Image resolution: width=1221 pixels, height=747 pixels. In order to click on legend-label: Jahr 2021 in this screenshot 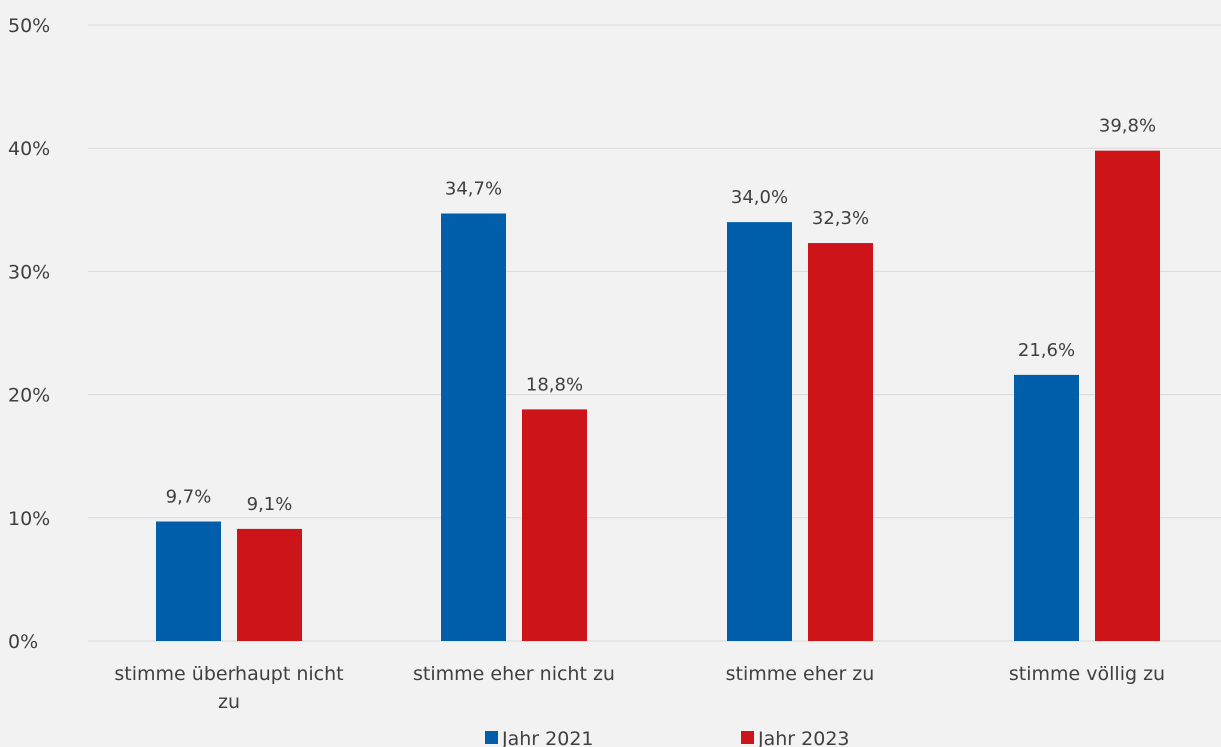, I will do `click(547, 737)`.